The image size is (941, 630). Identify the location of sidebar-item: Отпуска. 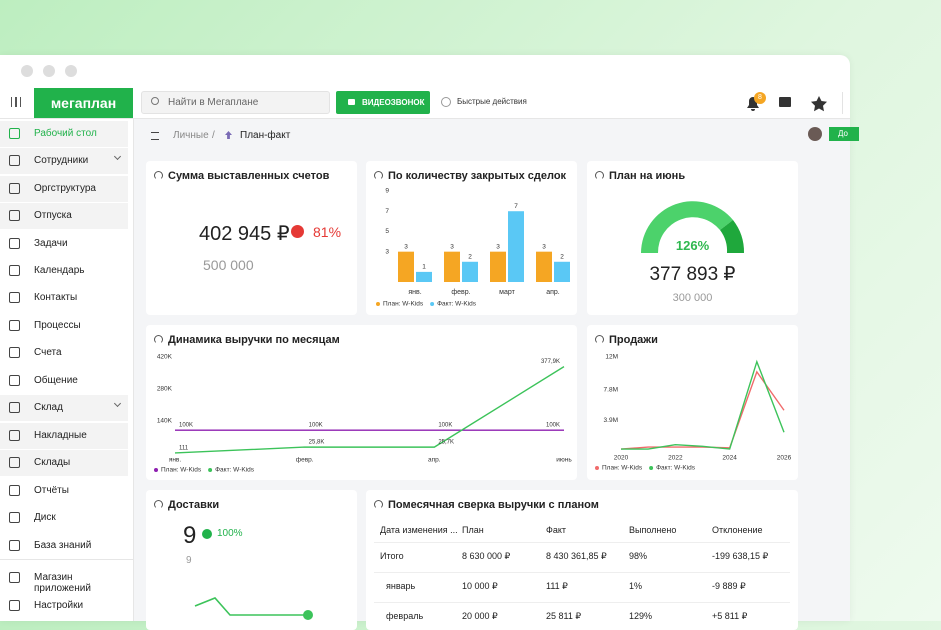
(64, 216).